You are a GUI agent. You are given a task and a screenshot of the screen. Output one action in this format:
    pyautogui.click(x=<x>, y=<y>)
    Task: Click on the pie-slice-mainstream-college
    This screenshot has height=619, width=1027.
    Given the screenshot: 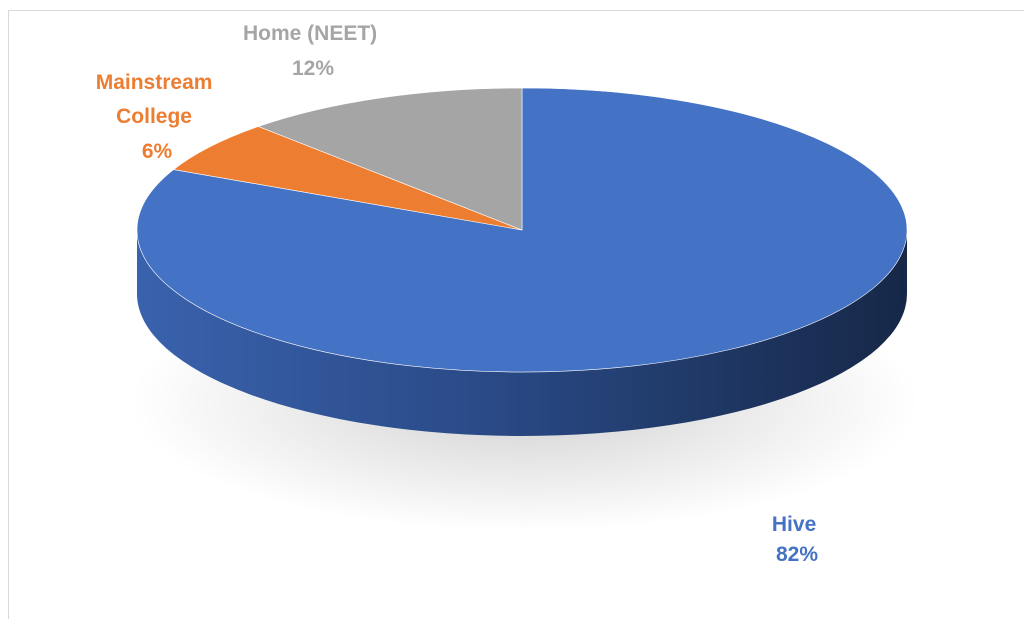 What is the action you would take?
    pyautogui.click(x=347, y=178)
    